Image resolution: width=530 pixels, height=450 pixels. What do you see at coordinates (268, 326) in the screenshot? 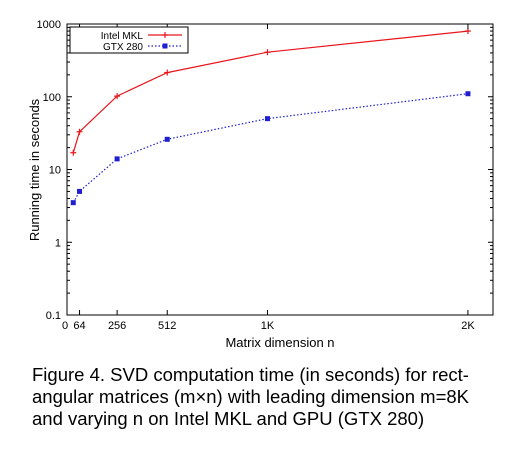
I see `x-tick-label: 1K` at bounding box center [268, 326].